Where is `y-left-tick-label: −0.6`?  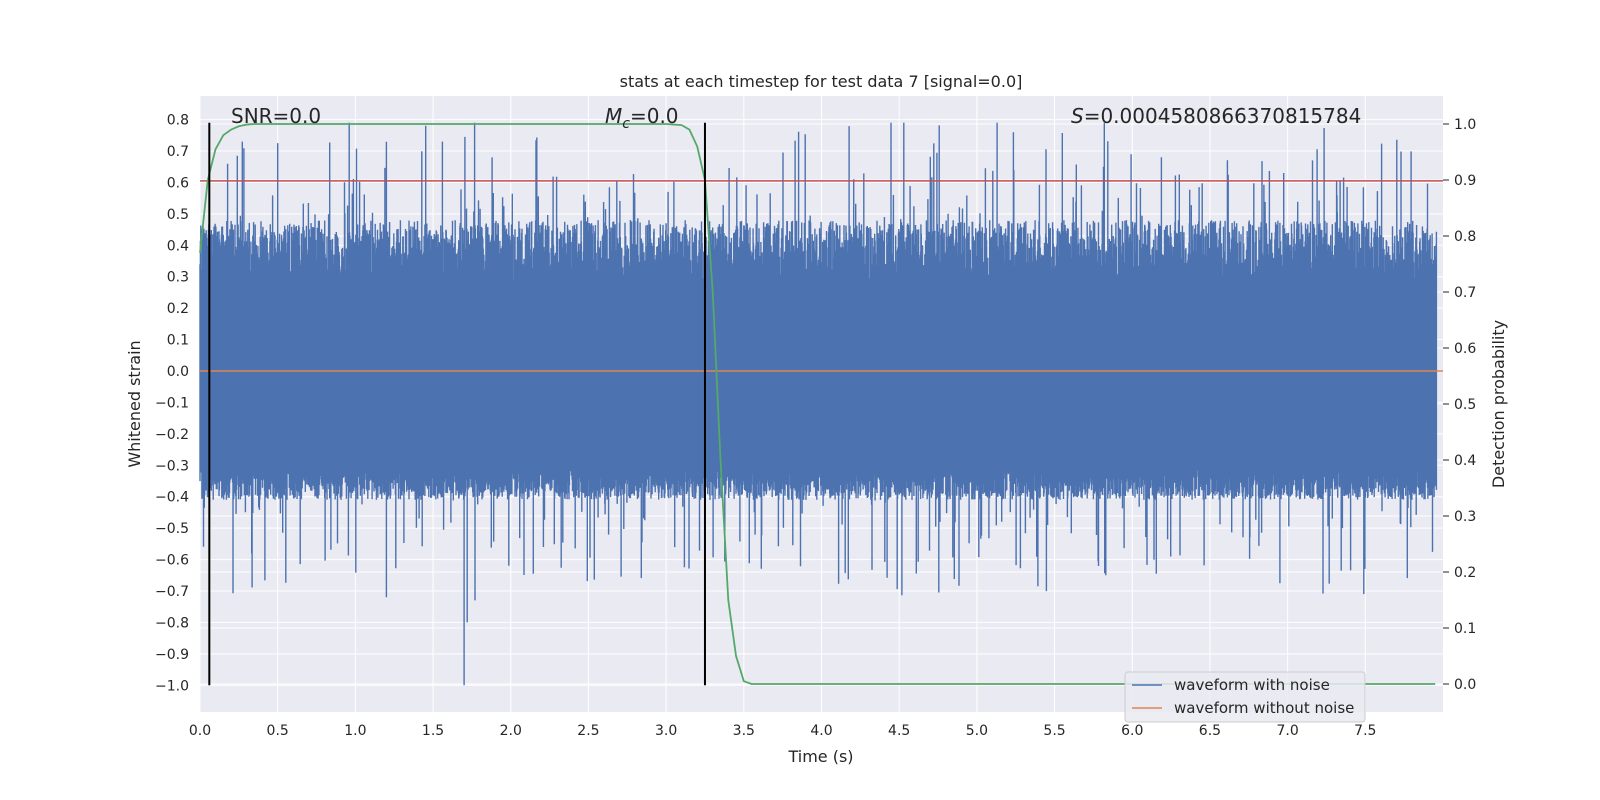
y-left-tick-label: −0.6 is located at coordinates (172, 561).